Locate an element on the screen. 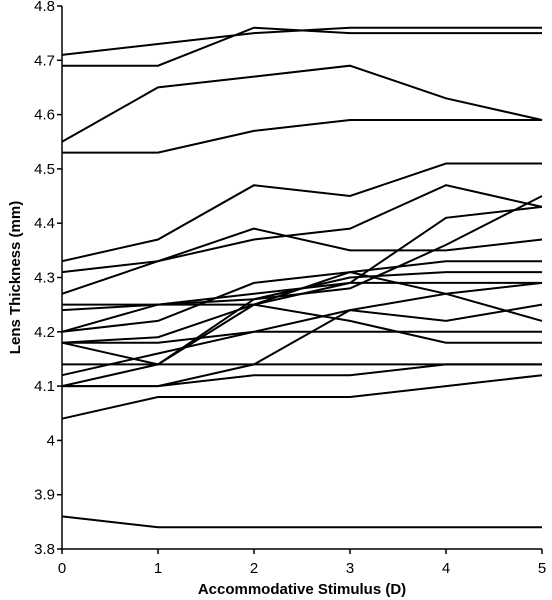 The width and height of the screenshot is (552, 600). y-tick-label: 4.7 is located at coordinates (44, 60).